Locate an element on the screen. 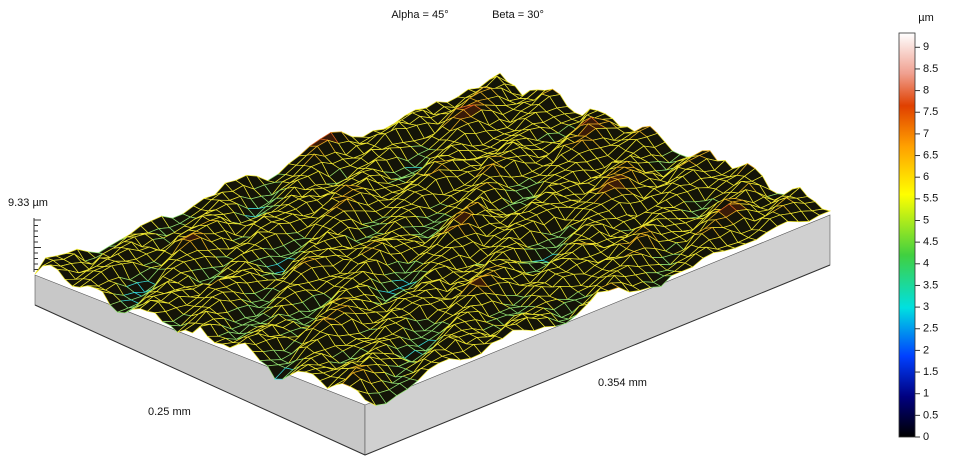  colorbar-tick-label: 5 is located at coordinates (926, 220).